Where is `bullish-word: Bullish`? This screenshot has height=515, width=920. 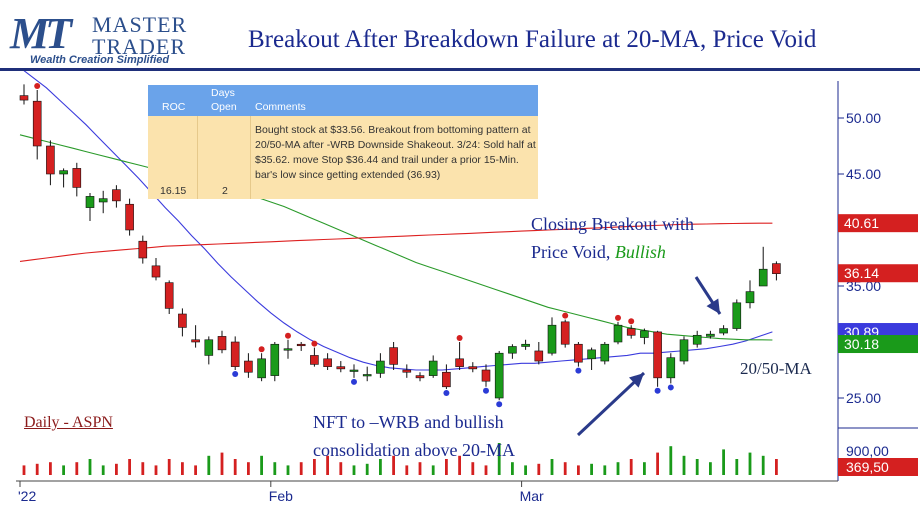 bullish-word: Bullish is located at coordinates (640, 252).